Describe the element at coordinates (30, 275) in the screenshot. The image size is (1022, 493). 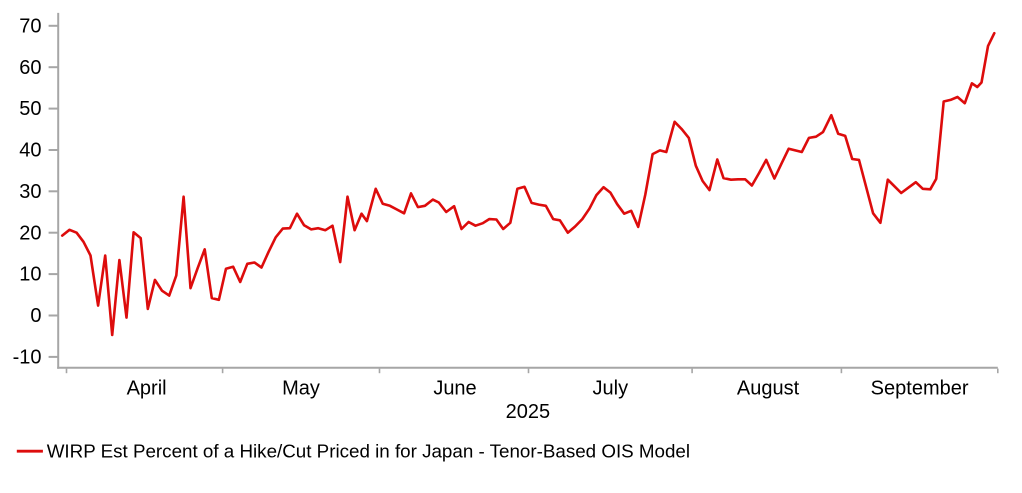
I see `svg-text: 10` at that location.